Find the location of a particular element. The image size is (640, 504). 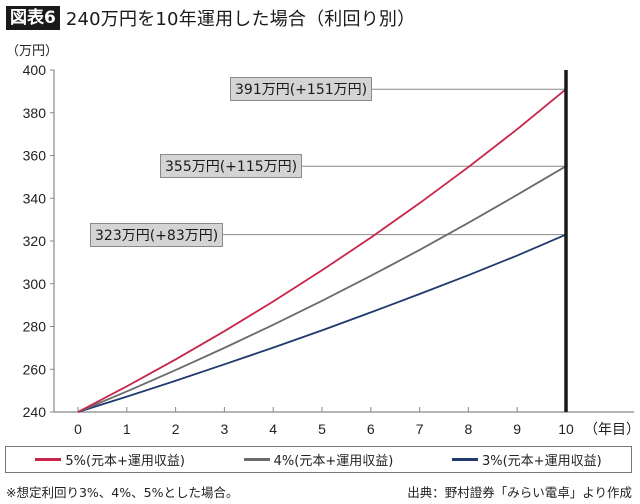

y-tick-label: 360 is located at coordinates (35, 156).